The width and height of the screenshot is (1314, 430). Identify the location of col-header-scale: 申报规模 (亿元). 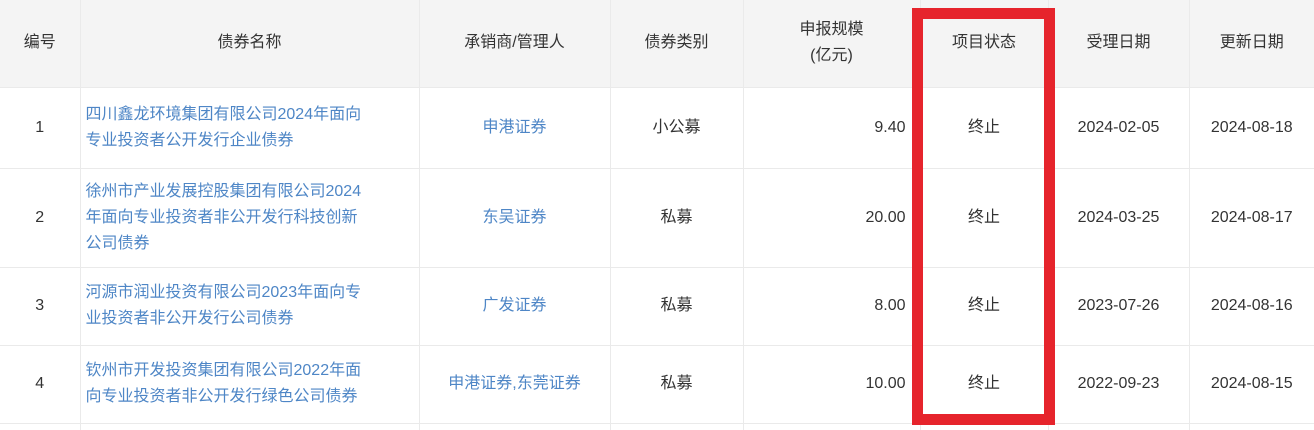
(832, 43).